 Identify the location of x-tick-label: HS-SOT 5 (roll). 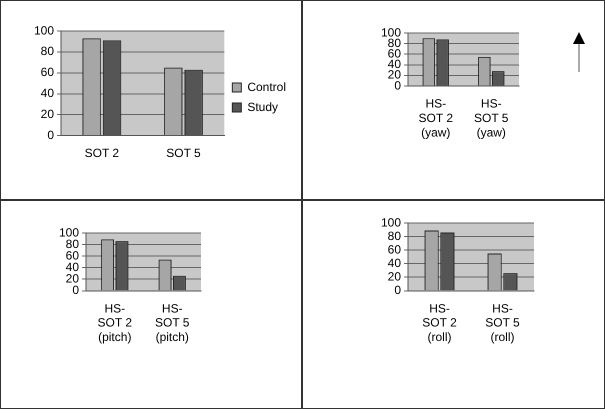
(502, 322).